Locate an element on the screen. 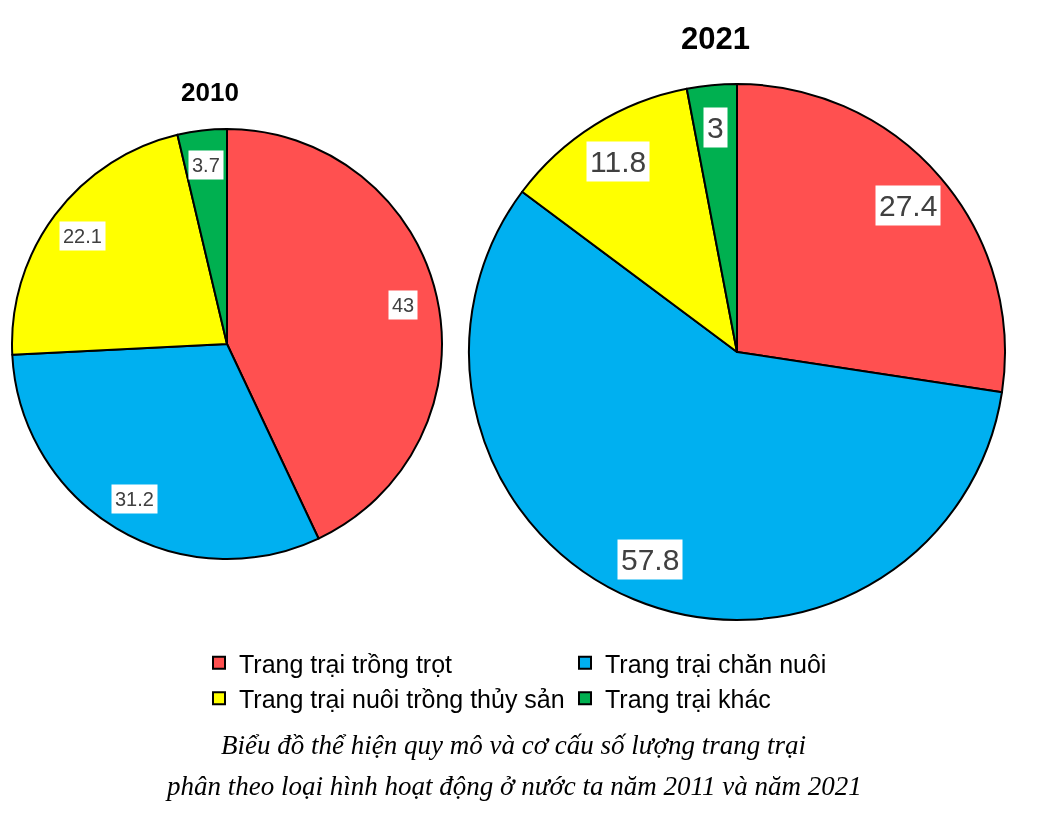 The image size is (1039, 813). legend-label: Trang trại trồng trọt is located at coordinates (346, 663).